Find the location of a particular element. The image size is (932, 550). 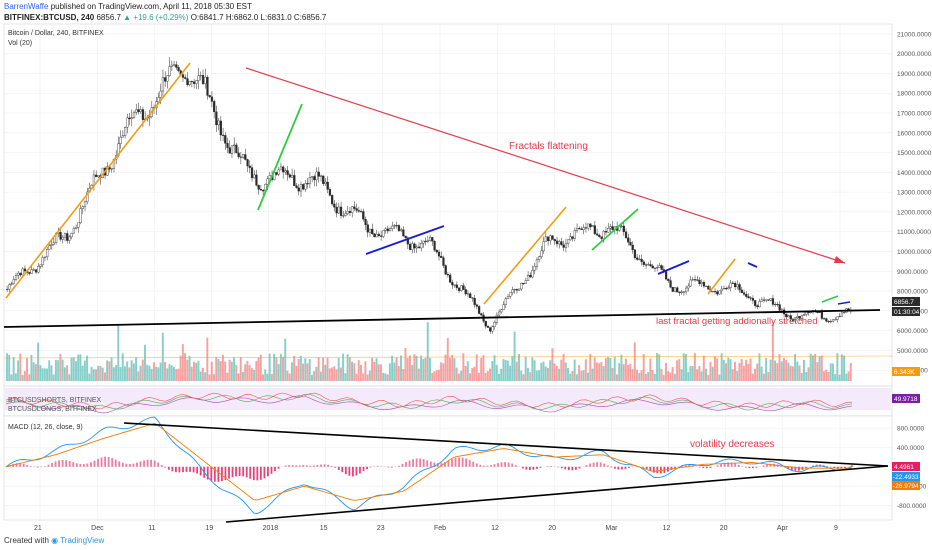

price-tick-label: 21000.0000 is located at coordinates (914, 34).